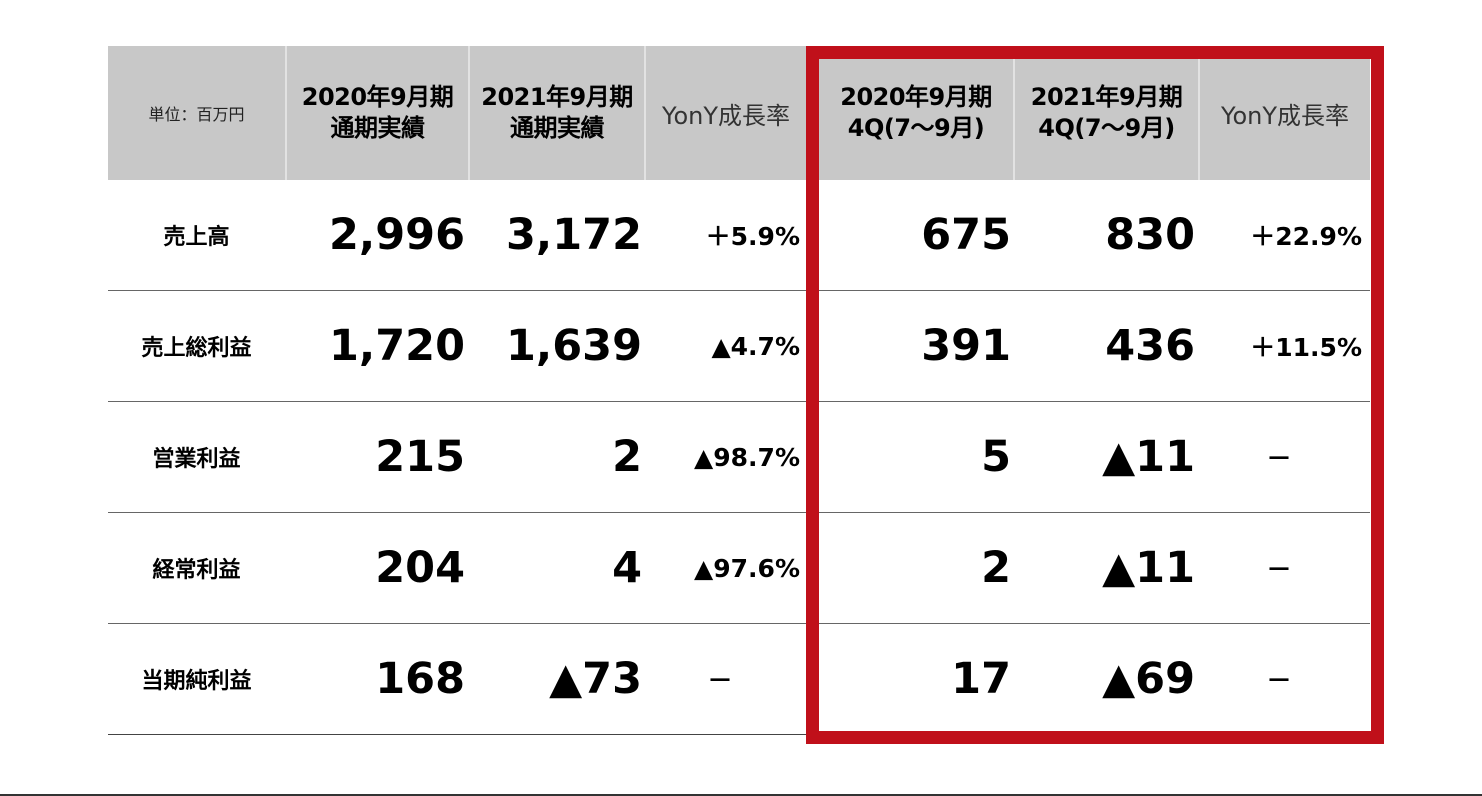 The image size is (1482, 796). I want to click on row-label: 売上総利益, so click(196, 348).